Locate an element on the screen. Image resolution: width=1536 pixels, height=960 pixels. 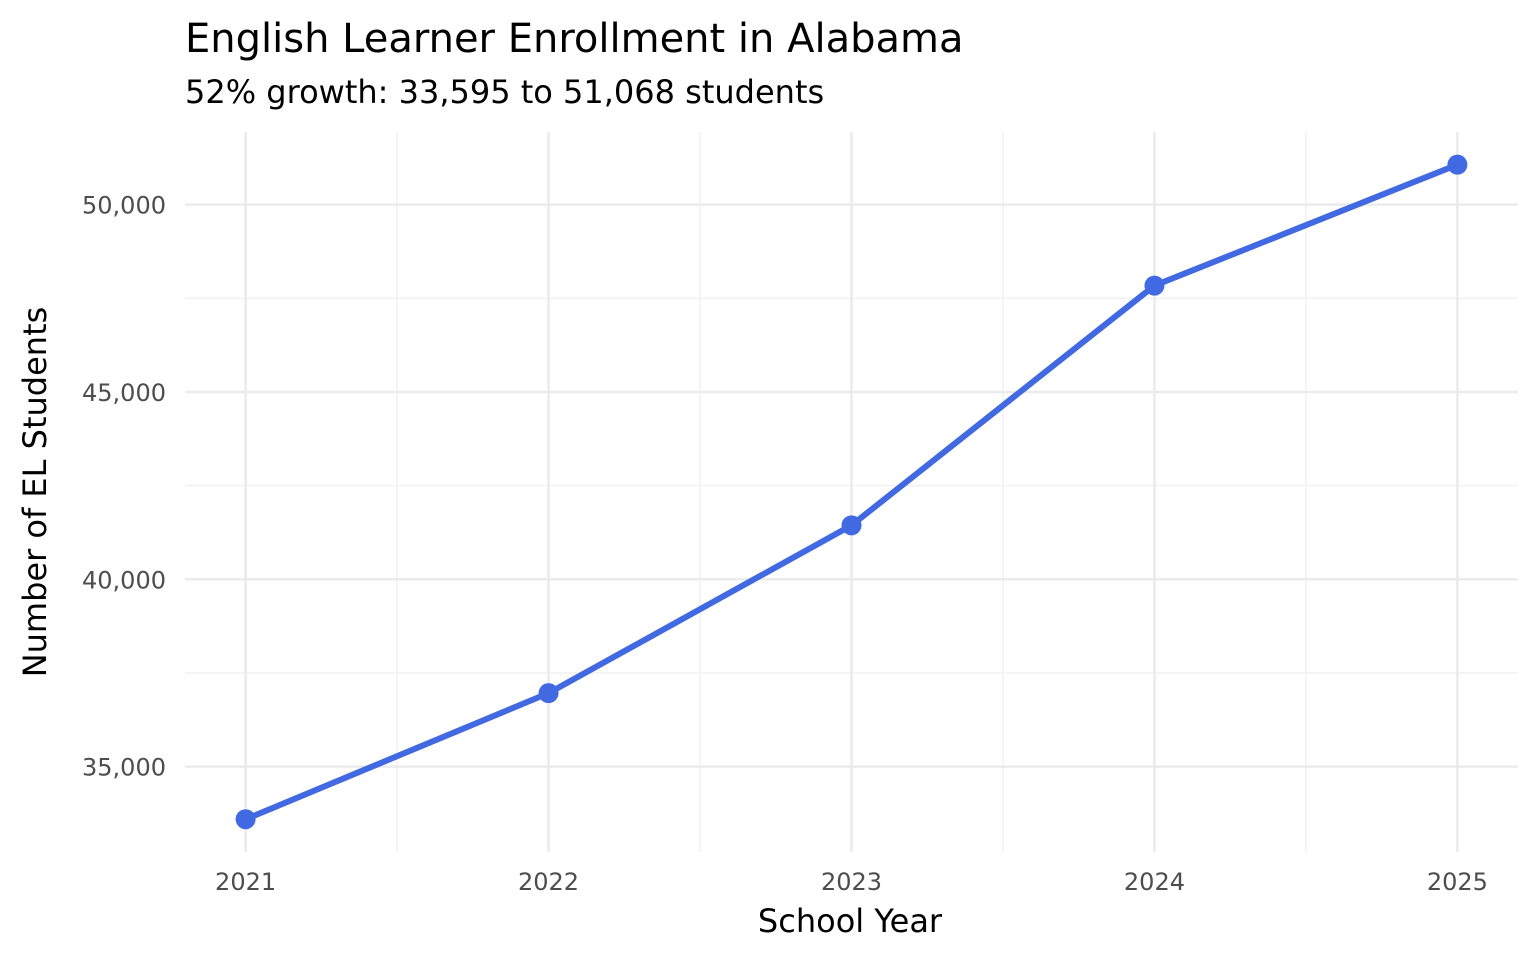
y-tick-label: 45,000 is located at coordinates (124, 393).